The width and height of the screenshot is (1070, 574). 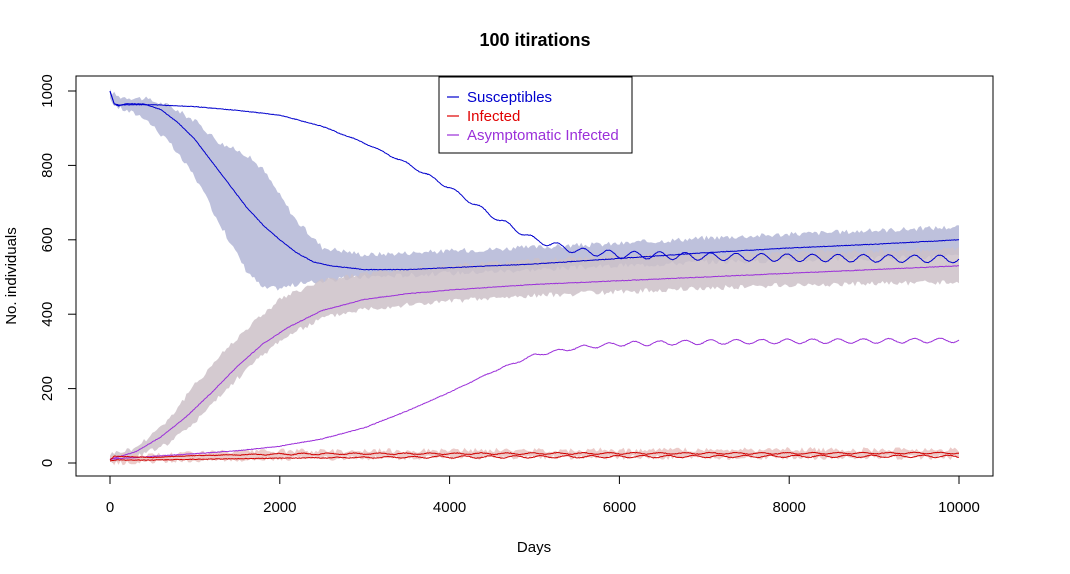 What do you see at coordinates (110, 507) in the screenshot?
I see `x-tick-label-0: 0` at bounding box center [110, 507].